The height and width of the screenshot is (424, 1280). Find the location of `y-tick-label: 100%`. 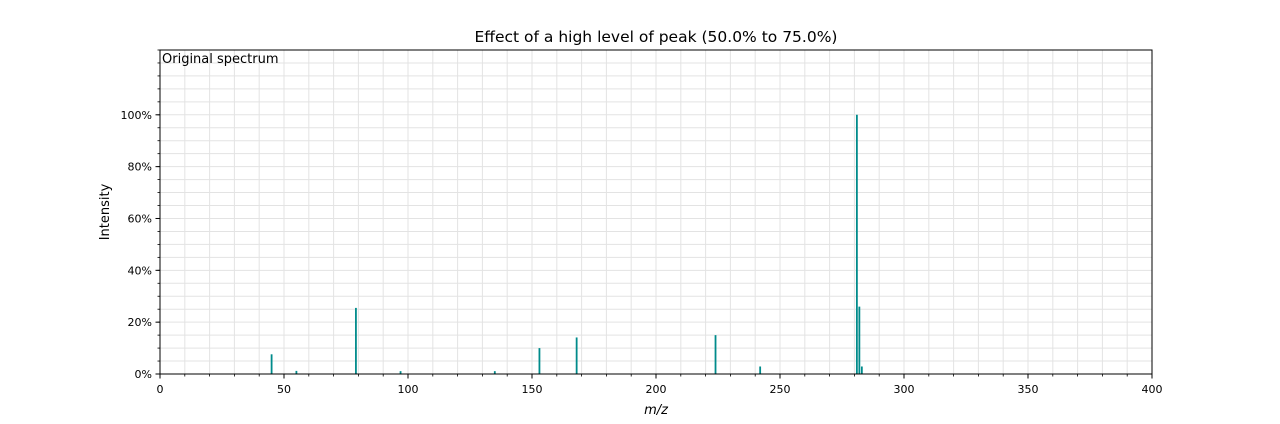

y-tick-label: 100% is located at coordinates (136, 115).